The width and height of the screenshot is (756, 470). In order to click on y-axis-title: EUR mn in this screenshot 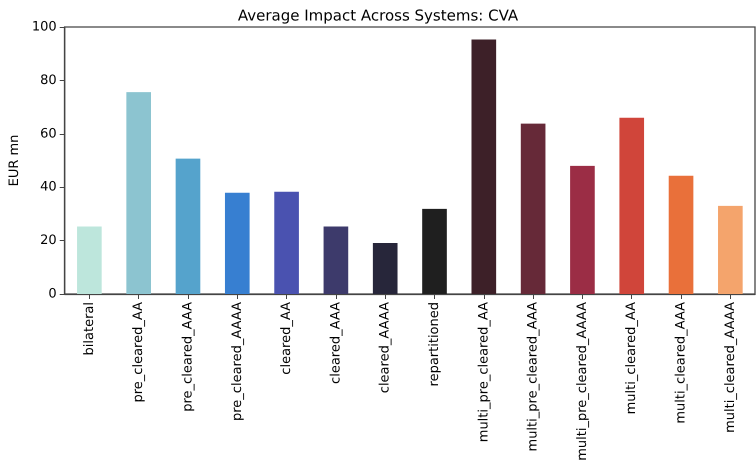, I will do `click(14, 160)`.